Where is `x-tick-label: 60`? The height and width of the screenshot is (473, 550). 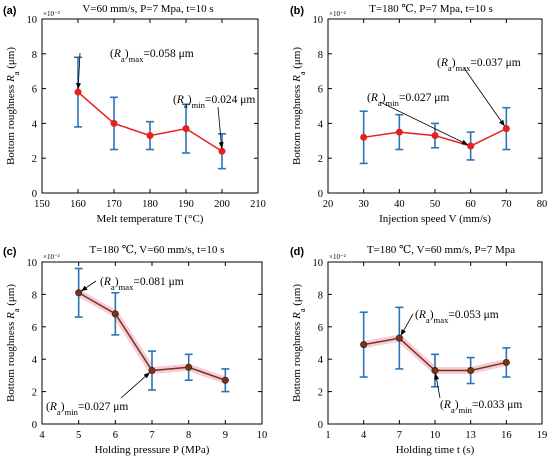 x-tick-label: 60 is located at coordinates (470, 204).